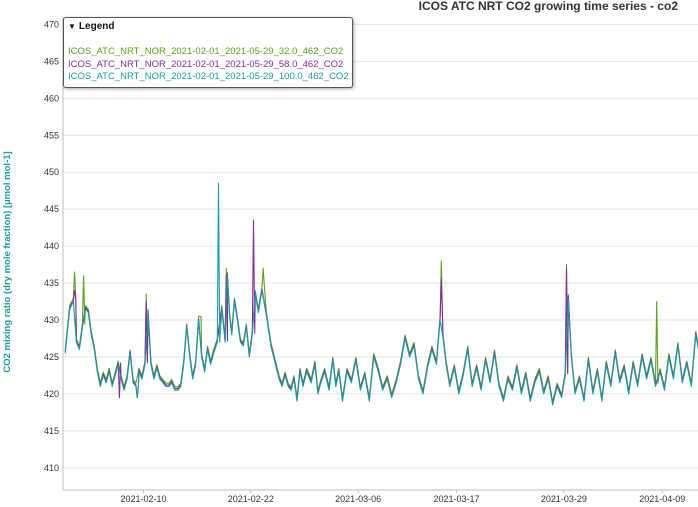  What do you see at coordinates (51, 283) in the screenshot?
I see `y-tick-label: 435` at bounding box center [51, 283].